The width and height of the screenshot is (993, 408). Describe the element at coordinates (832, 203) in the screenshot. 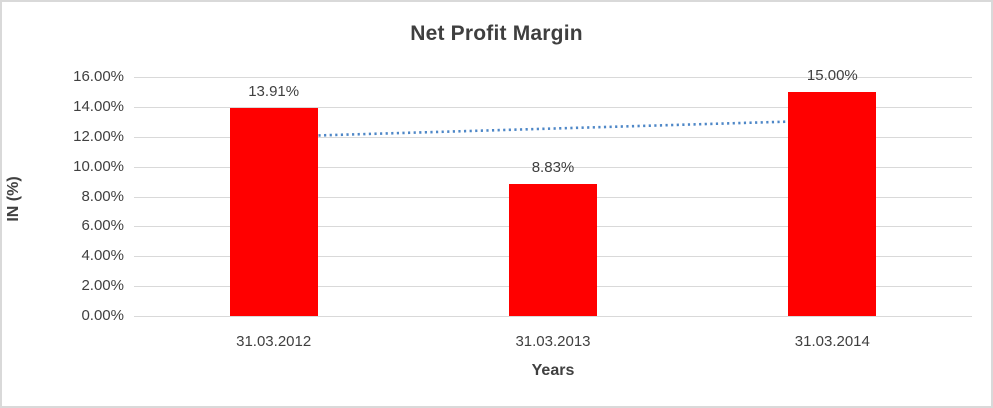

I see `bar-31.03.2014` at that location.